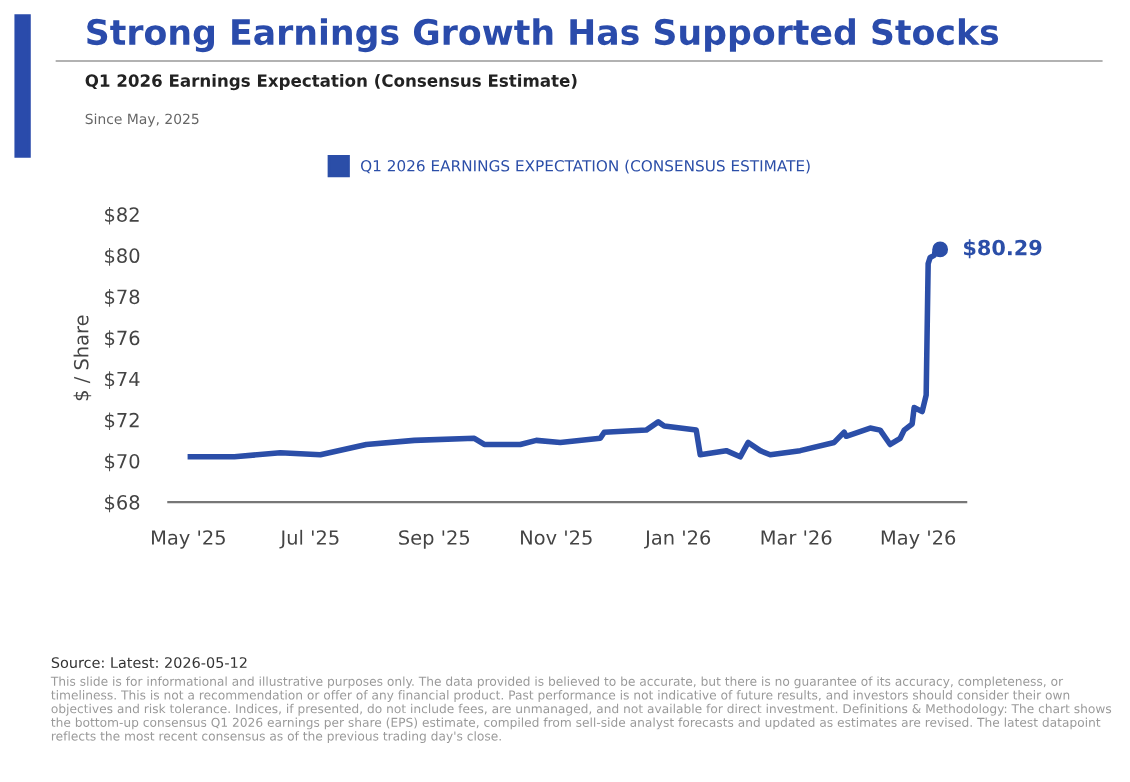 The height and width of the screenshot is (782, 1130). Describe the element at coordinates (122, 421) in the screenshot. I see `y-tick-label: $72` at that location.